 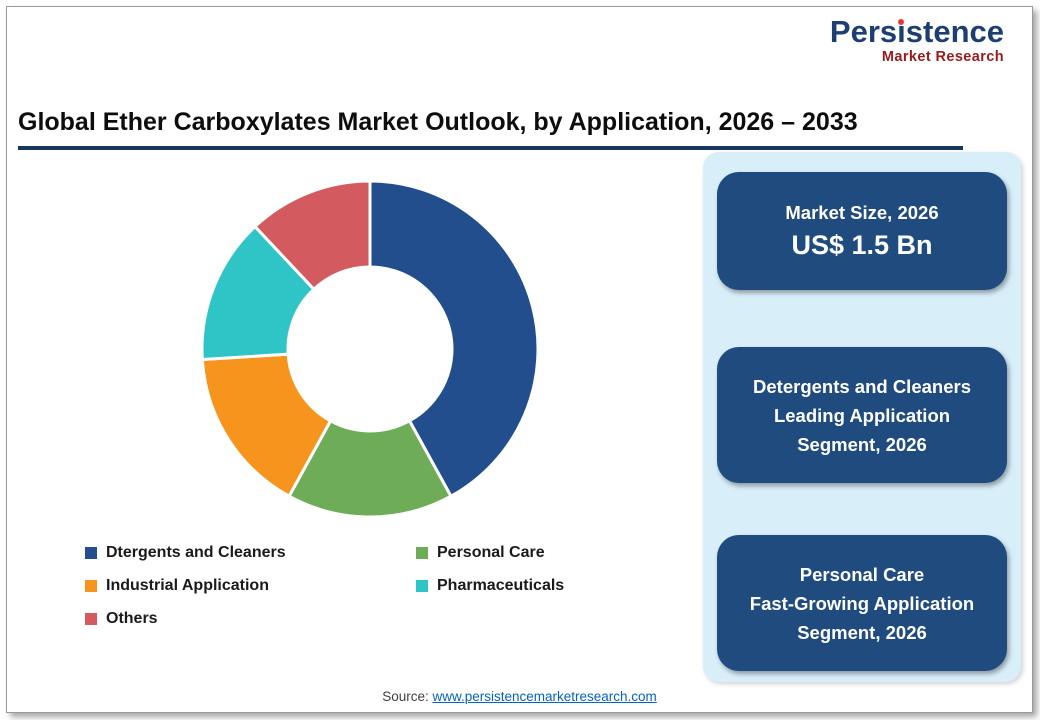 What do you see at coordinates (250, 619) in the screenshot?
I see `legend-item: Others` at bounding box center [250, 619].